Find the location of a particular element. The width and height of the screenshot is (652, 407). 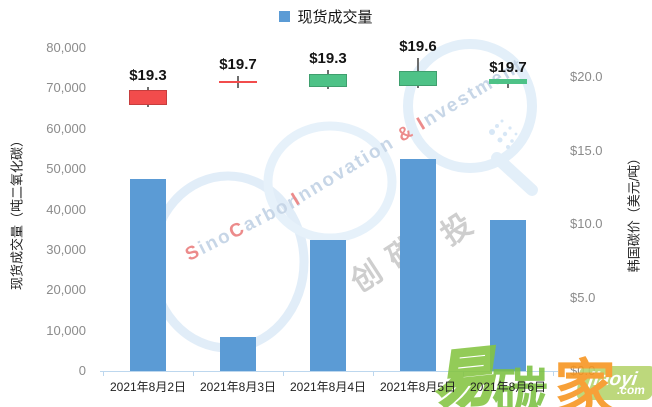

legend-label: 现货成交量 is located at coordinates (335, 17).